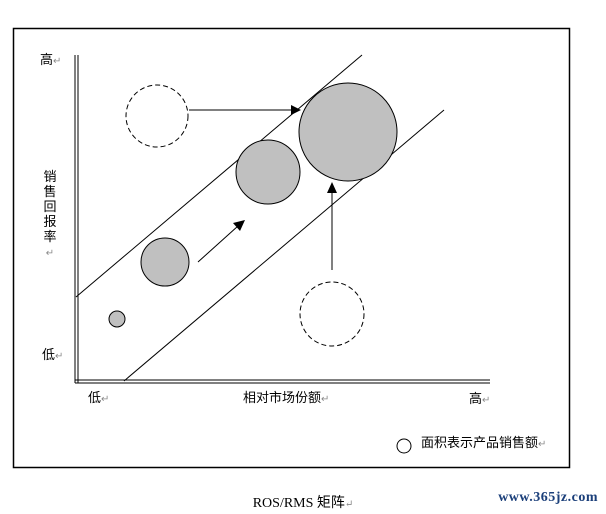  Describe the element at coordinates (480, 399) in the screenshot. I see `x-axis-high-label: 高↵` at that location.